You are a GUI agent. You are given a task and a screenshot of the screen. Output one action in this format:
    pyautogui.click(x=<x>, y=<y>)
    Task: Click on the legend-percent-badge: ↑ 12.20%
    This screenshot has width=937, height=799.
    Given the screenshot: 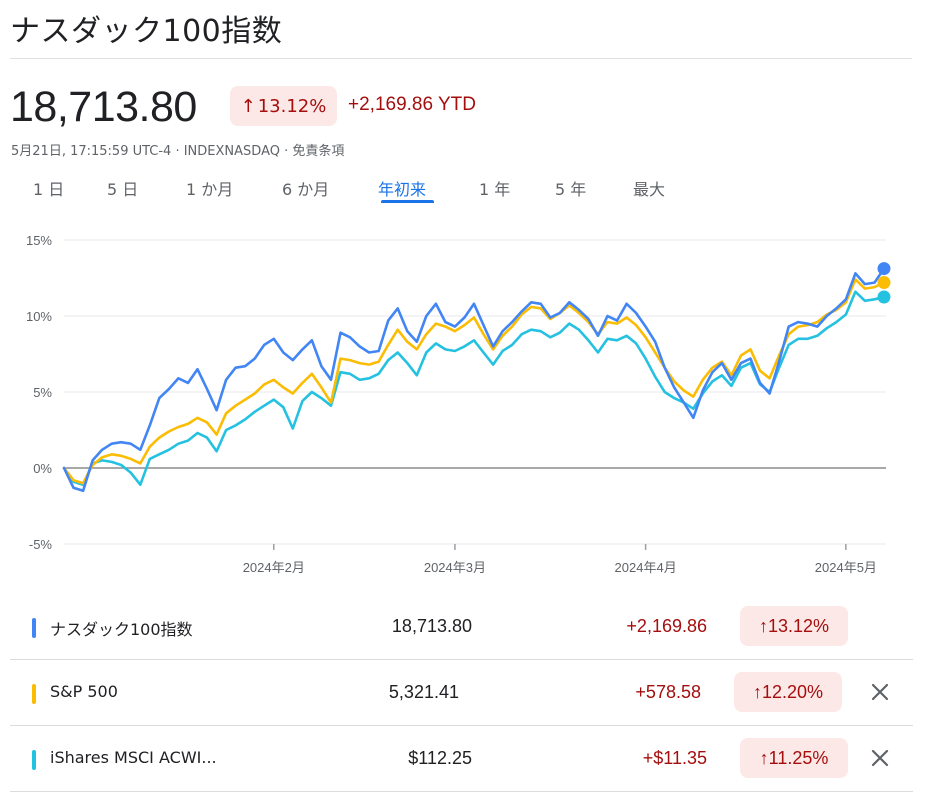 What is the action you would take?
    pyautogui.click(x=788, y=692)
    